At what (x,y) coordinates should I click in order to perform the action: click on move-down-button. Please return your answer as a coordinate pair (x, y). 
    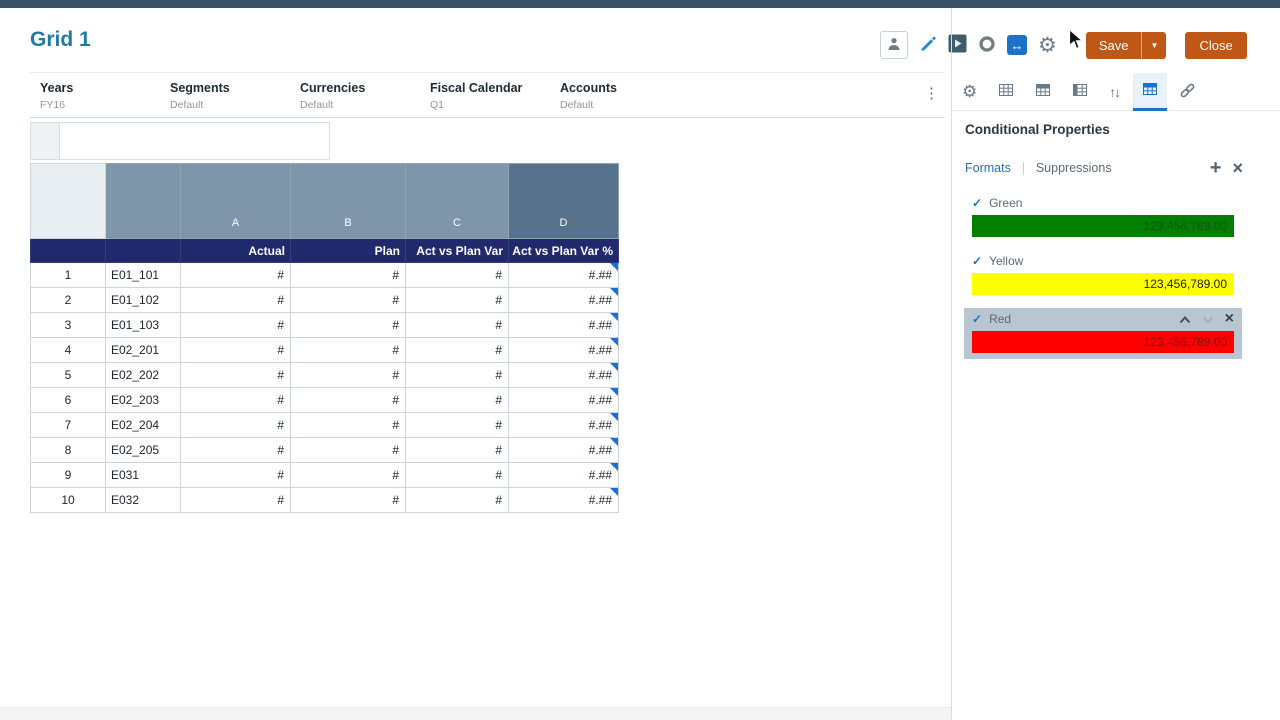
    Looking at the image, I should click on (1208, 319).